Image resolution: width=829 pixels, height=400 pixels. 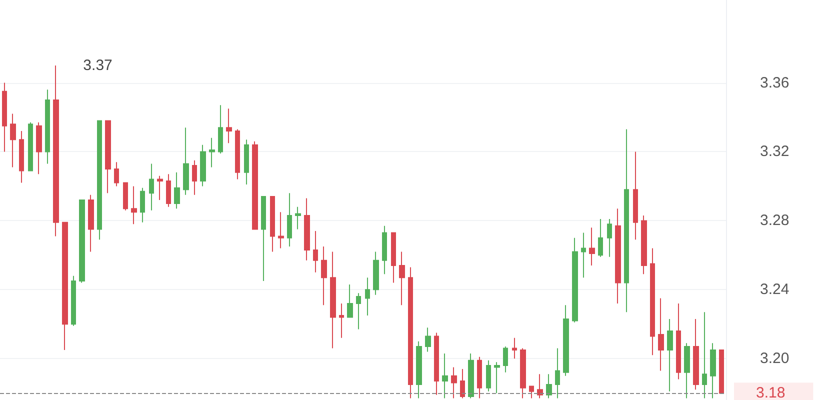 I want to click on ref-line-label: 3.18, so click(x=771, y=392).